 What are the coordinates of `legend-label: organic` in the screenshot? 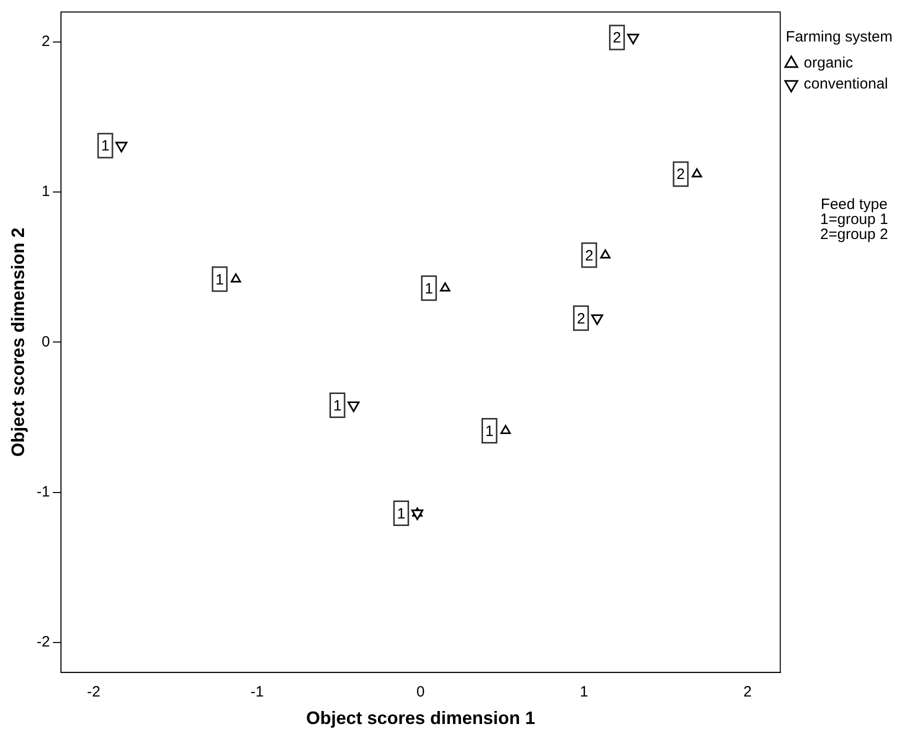 It's located at (829, 63).